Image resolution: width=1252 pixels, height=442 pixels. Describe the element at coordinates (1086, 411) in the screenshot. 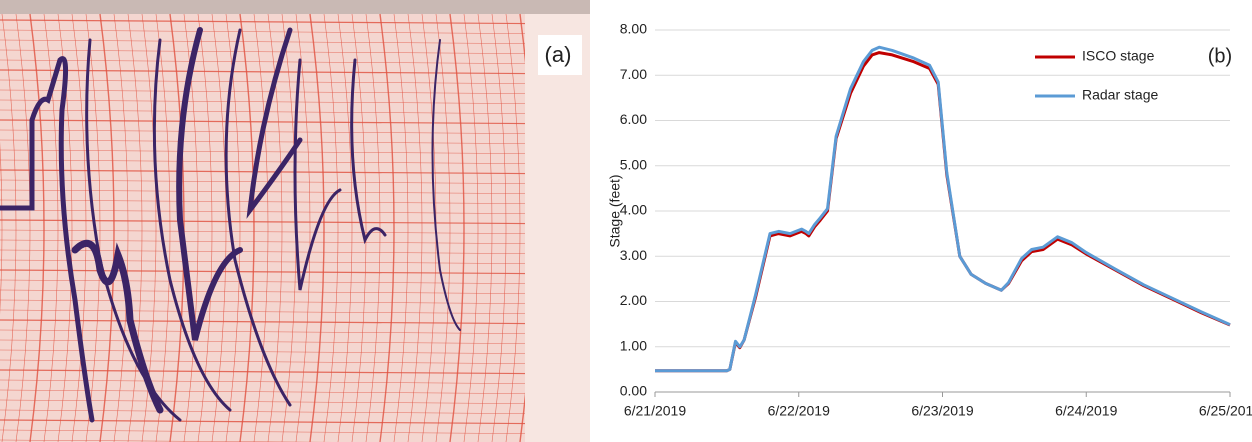

I see `x-tick-label: 6/24/2019` at that location.